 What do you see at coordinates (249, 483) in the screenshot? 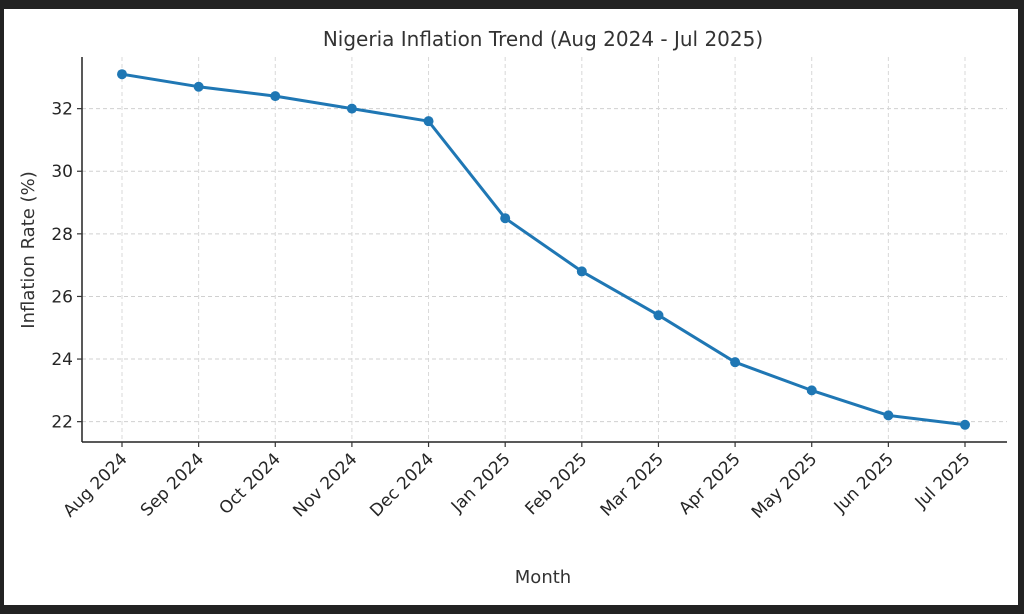
I see `x-tick-label: Oct 2024` at bounding box center [249, 483].